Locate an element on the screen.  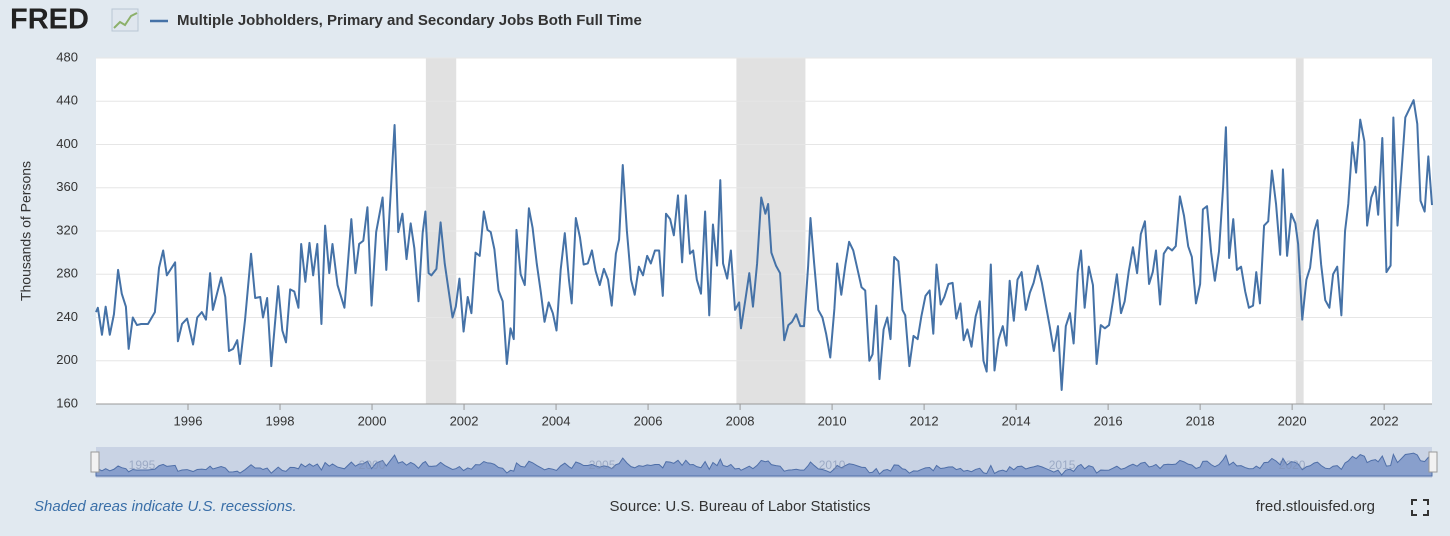
navigator-tick-label: 2000 is located at coordinates (372, 465).